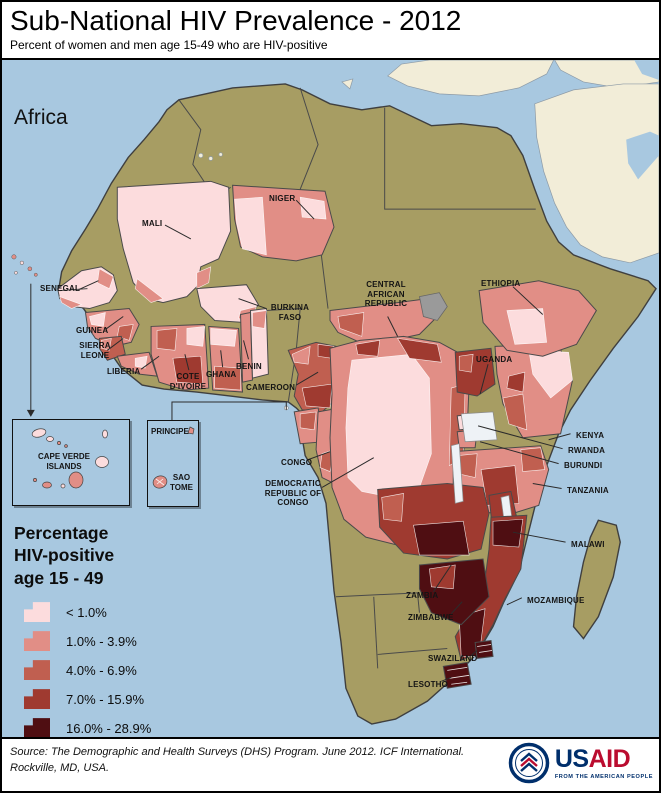 This screenshot has width=661, height=793. What do you see at coordinates (431, 617) in the screenshot?
I see `country-label-zimbabwe: ZIMBABWE` at bounding box center [431, 617].